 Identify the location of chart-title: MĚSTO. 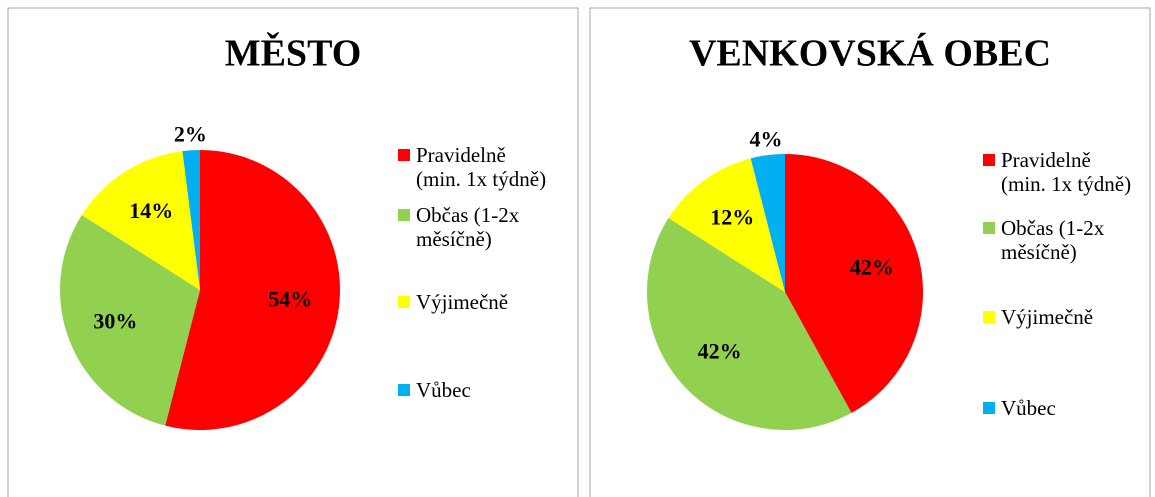
(293, 54).